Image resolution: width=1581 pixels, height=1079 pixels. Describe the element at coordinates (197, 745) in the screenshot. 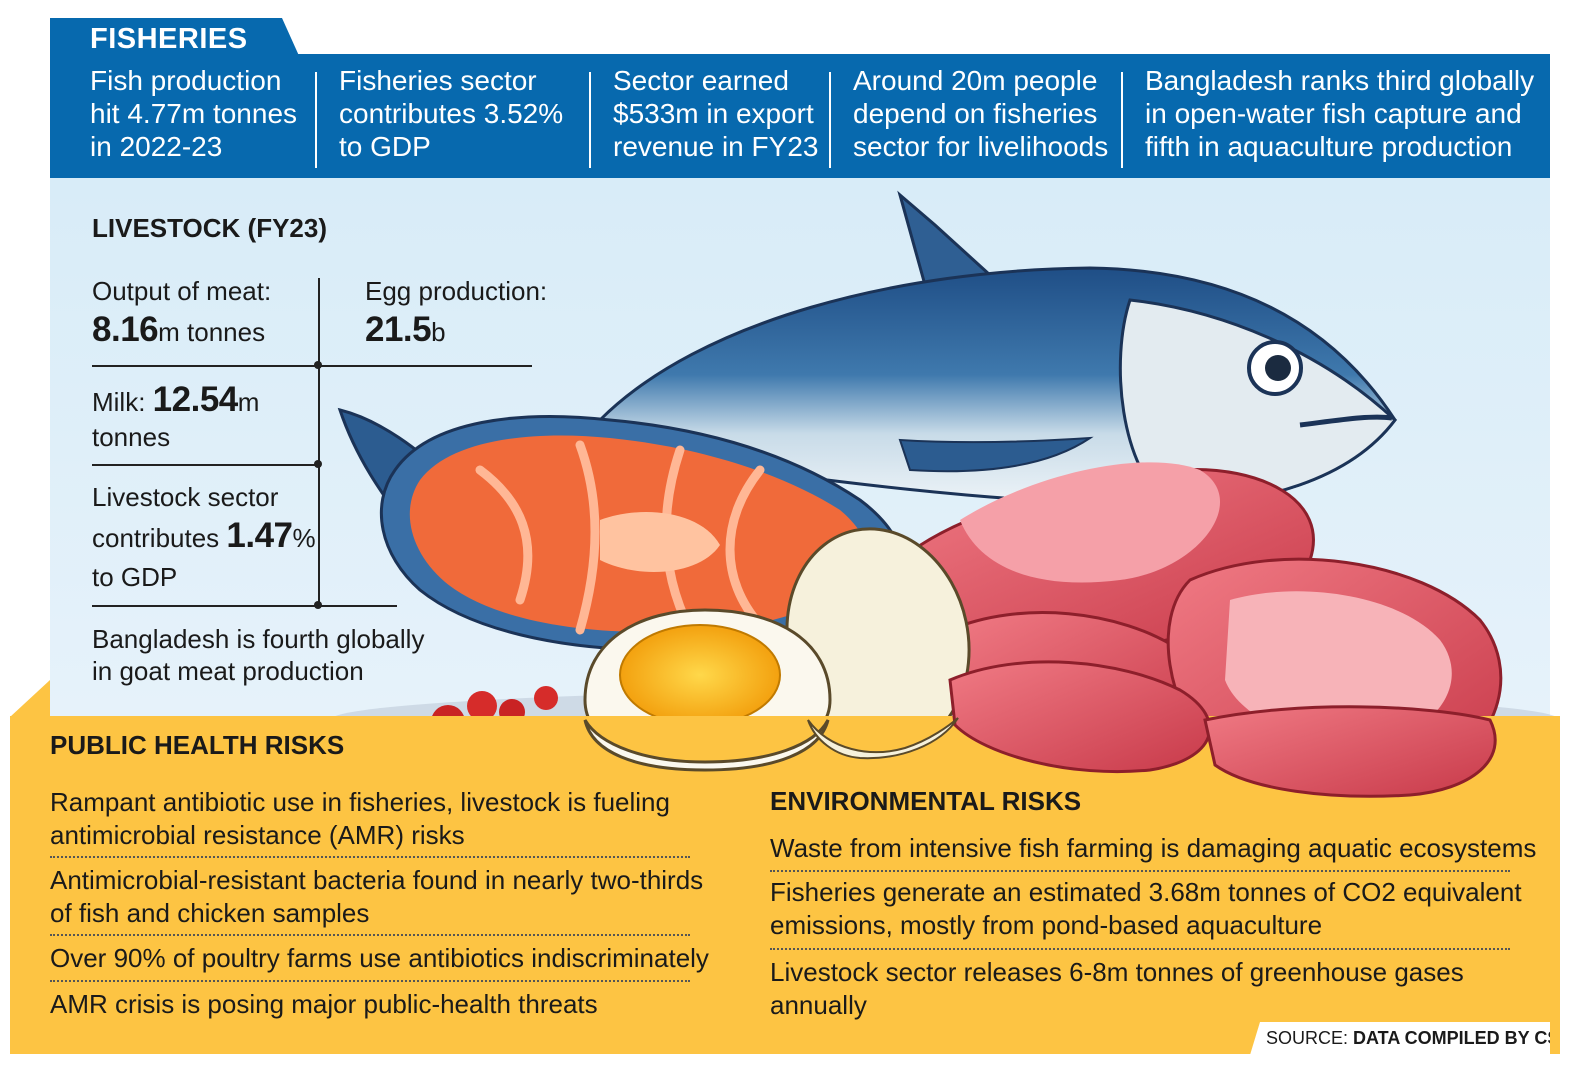

I see `public-health-title: PUBLIC HEALTH RISKS` at that location.